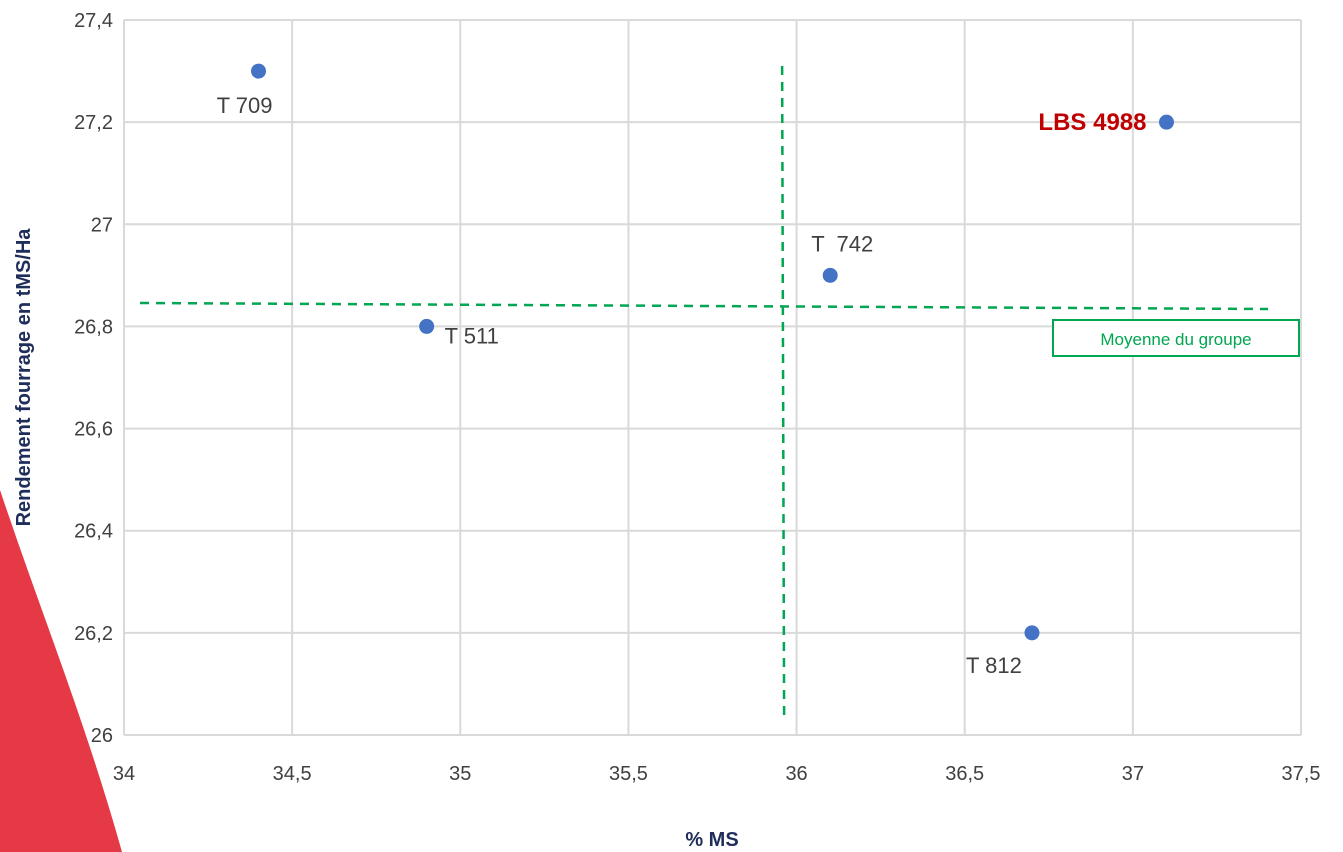 The height and width of the screenshot is (852, 1343). I want to click on mean-legend-label: Moyenne du groupe, so click(1175, 339).